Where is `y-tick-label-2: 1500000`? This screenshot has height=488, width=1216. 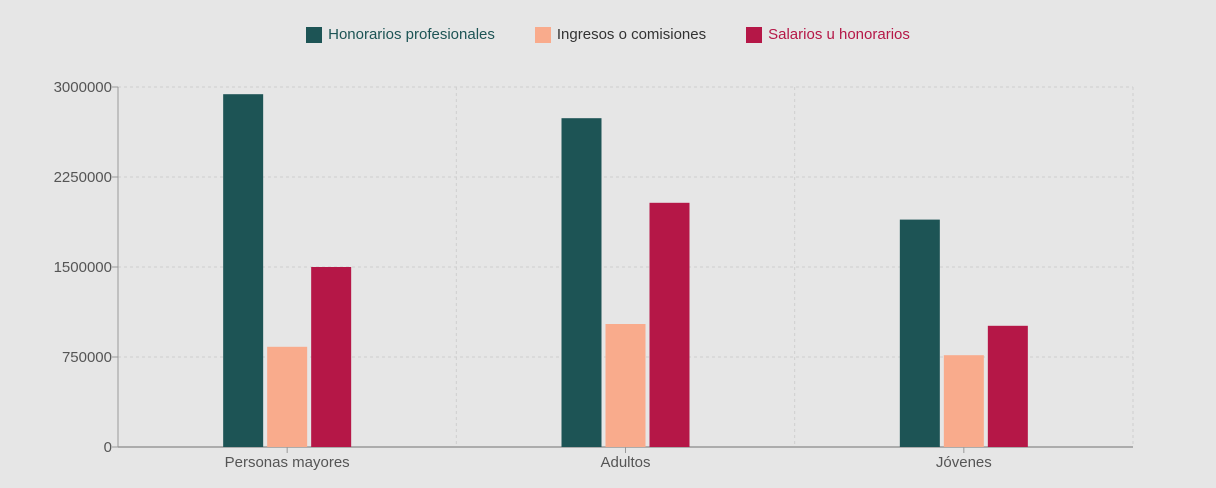
y-tick-label-2: 1500000 is located at coordinates (83, 267).